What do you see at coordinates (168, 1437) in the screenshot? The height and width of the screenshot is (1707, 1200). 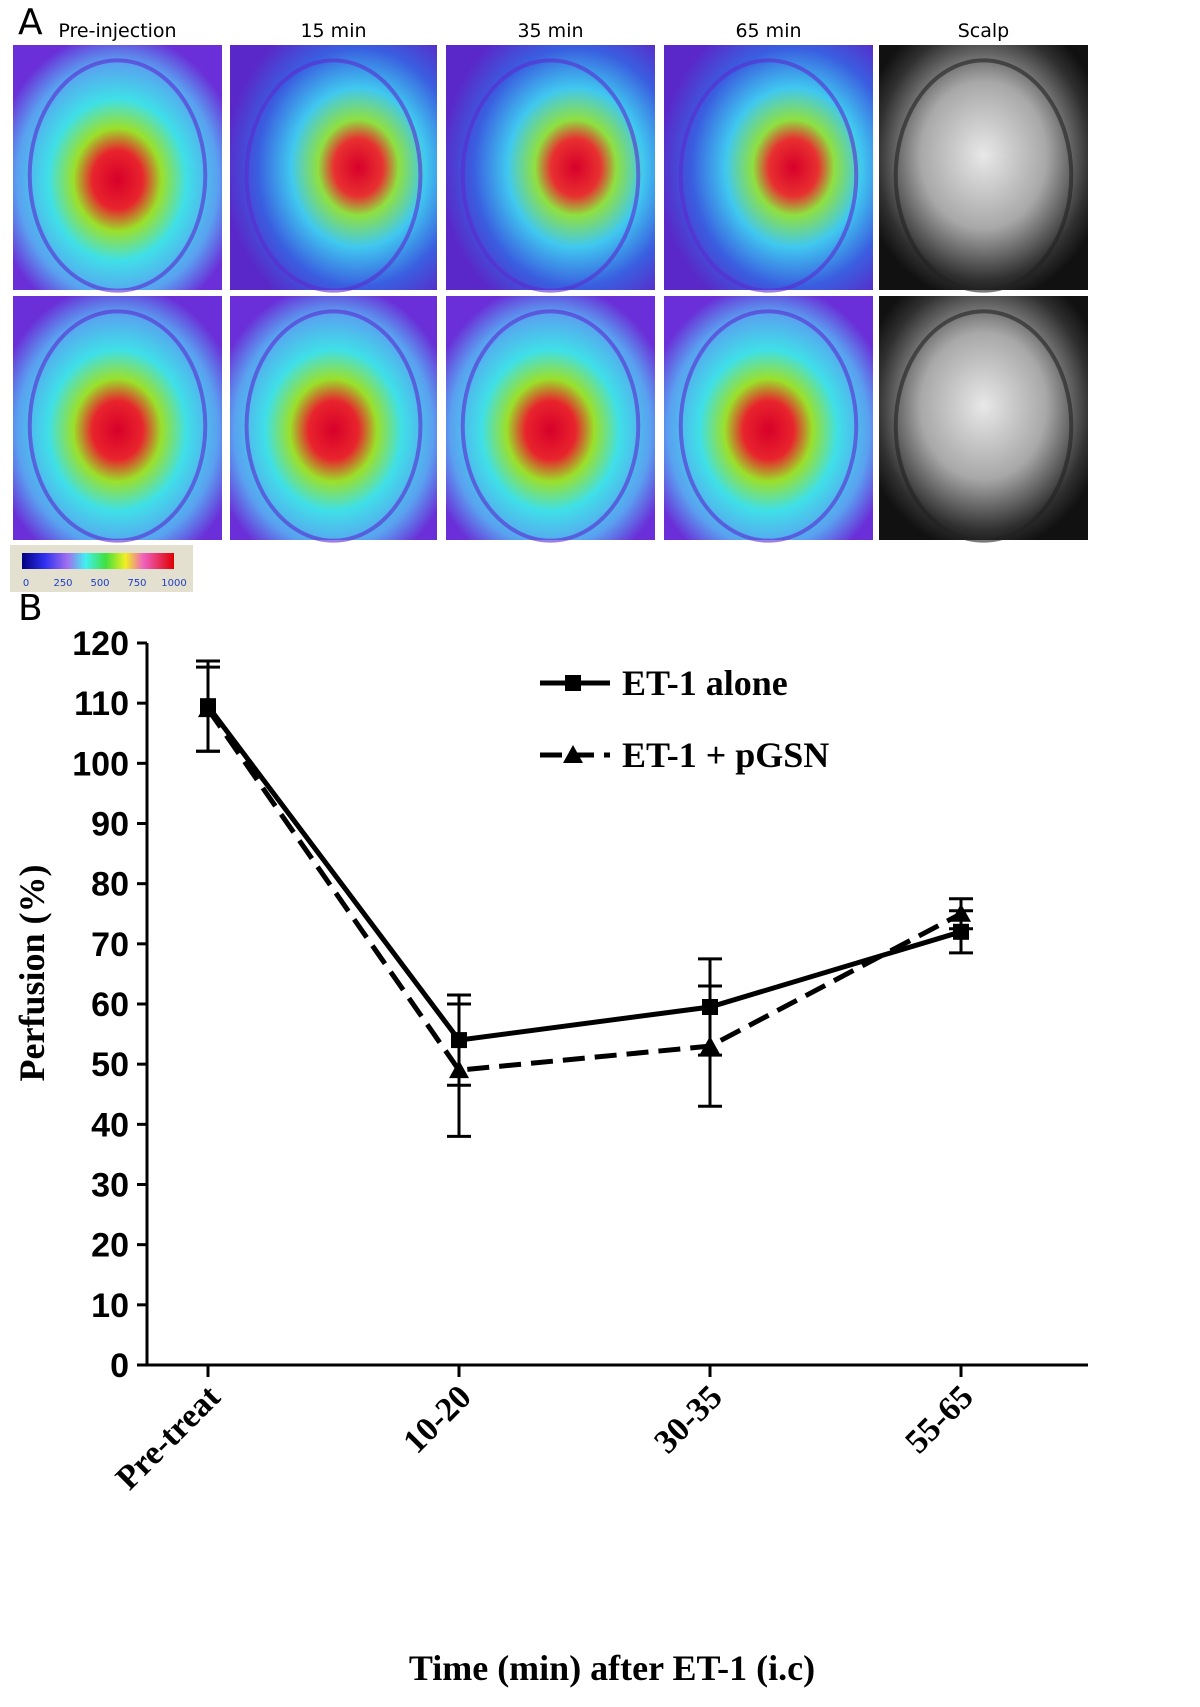 I see `x-tick-label: Pre-treat` at bounding box center [168, 1437].